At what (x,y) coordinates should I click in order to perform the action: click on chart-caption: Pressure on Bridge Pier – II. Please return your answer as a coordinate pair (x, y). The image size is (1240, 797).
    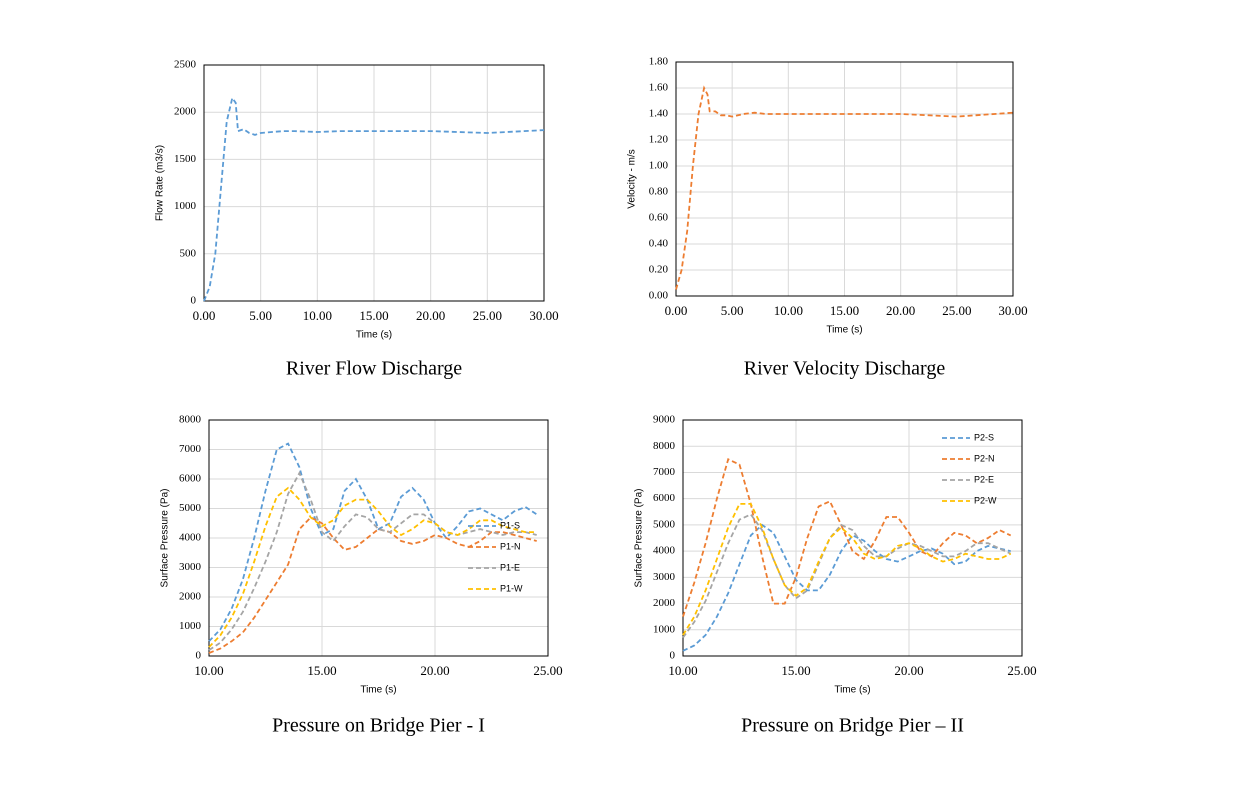
    Looking at the image, I should click on (852, 726).